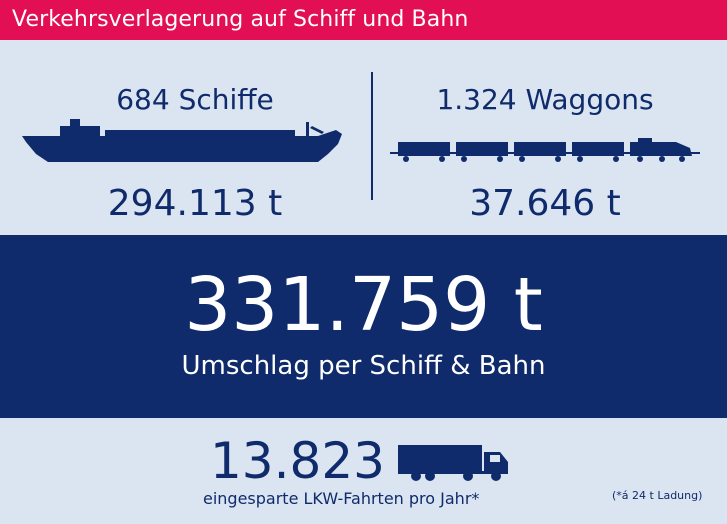 This screenshot has width=727, height=524. Describe the element at coordinates (195, 99) in the screenshot. I see `ship-count: 684 Schiffe` at that location.